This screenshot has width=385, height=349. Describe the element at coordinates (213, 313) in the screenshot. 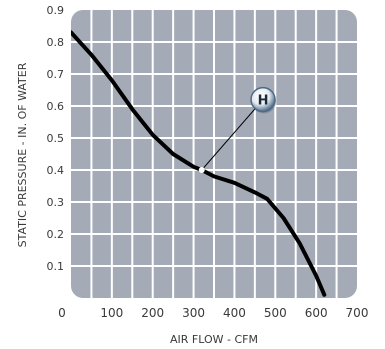

I see `x-tick-labels: 0 100 200 300 400 500 600 700` at that location.